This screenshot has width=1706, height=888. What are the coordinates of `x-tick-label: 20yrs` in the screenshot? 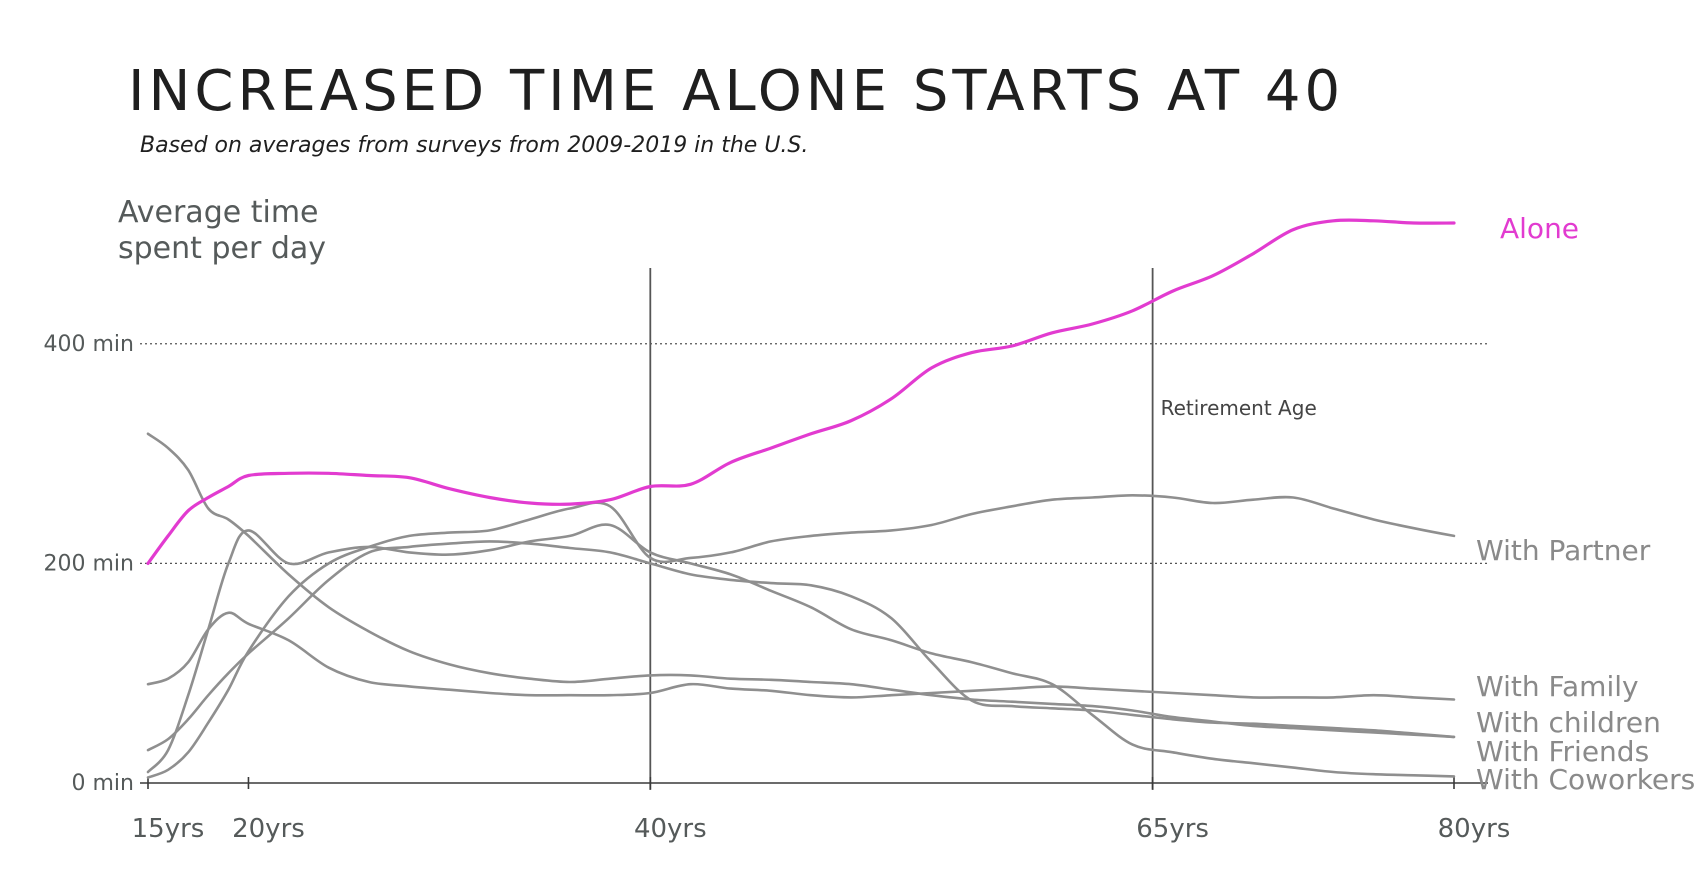 It's located at (268, 829).